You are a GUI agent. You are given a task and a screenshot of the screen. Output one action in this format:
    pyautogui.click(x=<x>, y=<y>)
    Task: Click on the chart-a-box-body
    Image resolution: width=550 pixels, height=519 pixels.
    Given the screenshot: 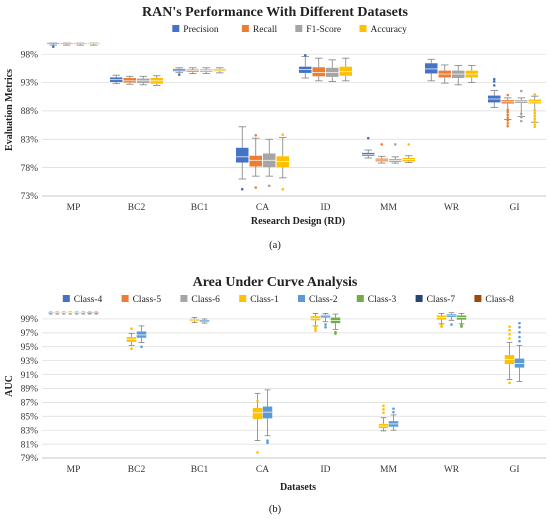 What is the action you would take?
    pyautogui.click(x=255, y=161)
    